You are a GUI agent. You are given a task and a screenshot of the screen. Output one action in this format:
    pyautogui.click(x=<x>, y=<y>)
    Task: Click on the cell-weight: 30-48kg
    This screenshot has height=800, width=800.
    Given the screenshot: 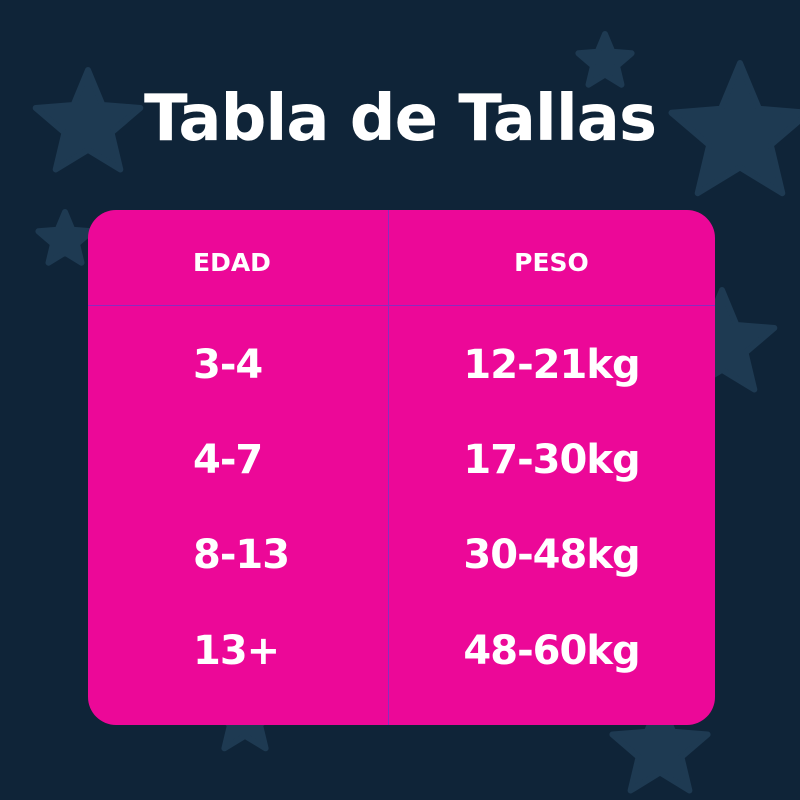 What is the action you would take?
    pyautogui.click(x=551, y=555)
    